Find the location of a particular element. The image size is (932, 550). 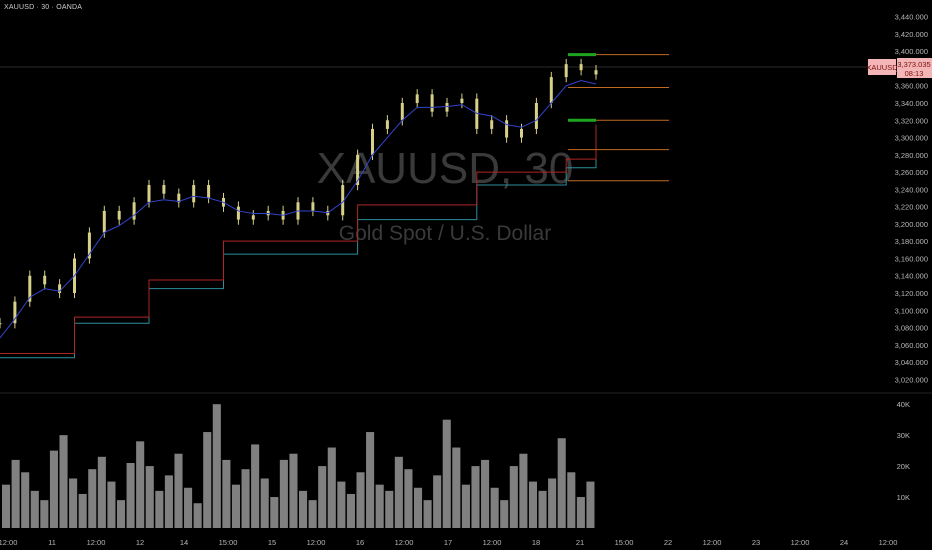

price-tick-label: 3,420.000 is located at coordinates (911, 34).